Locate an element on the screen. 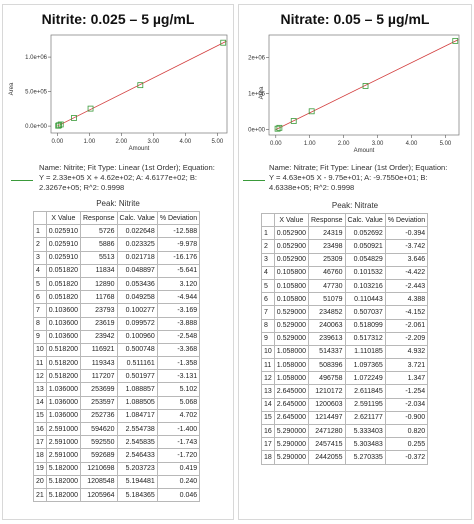 This screenshot has width=474, height=524. table-cell: 0.501977 is located at coordinates (137, 376).